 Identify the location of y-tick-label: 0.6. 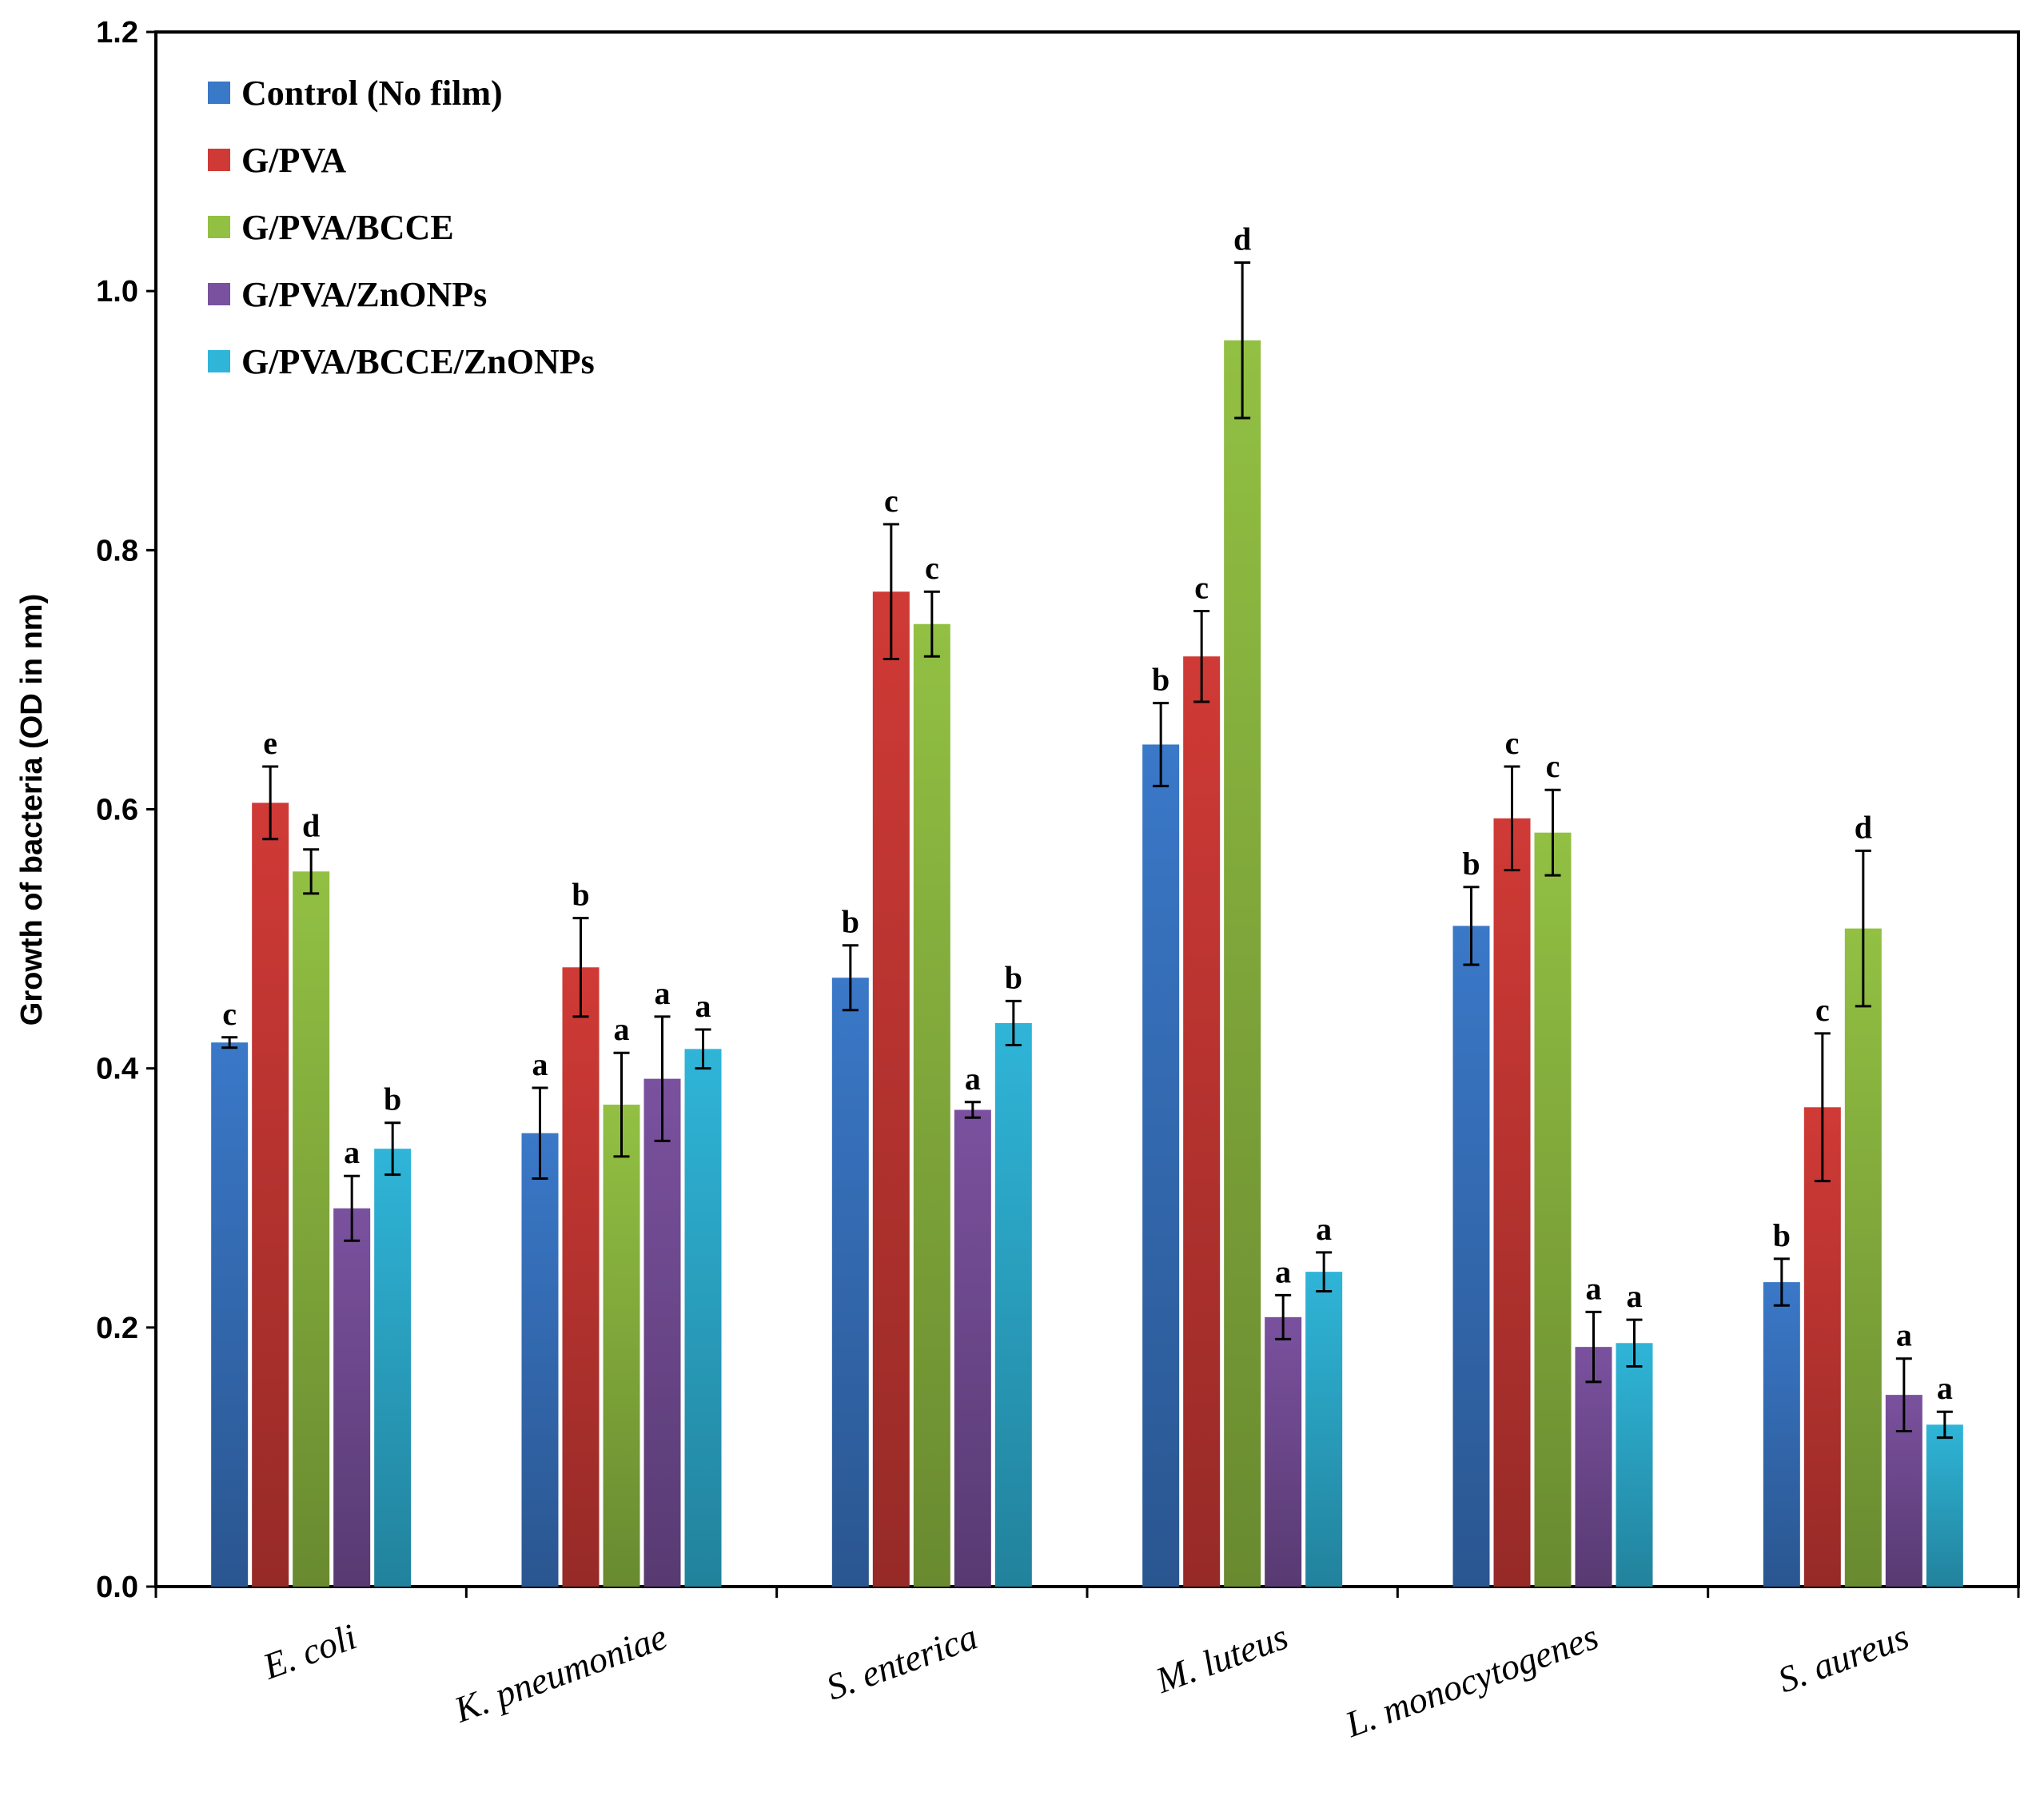
(117, 810).